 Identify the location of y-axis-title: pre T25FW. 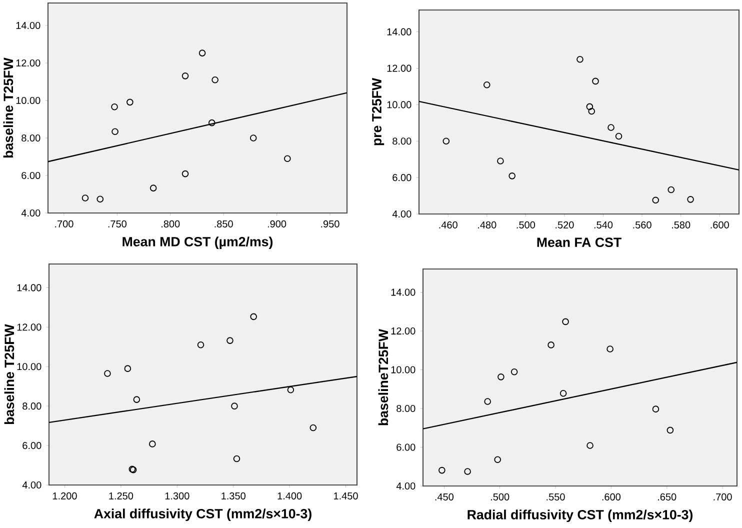
(378, 112).